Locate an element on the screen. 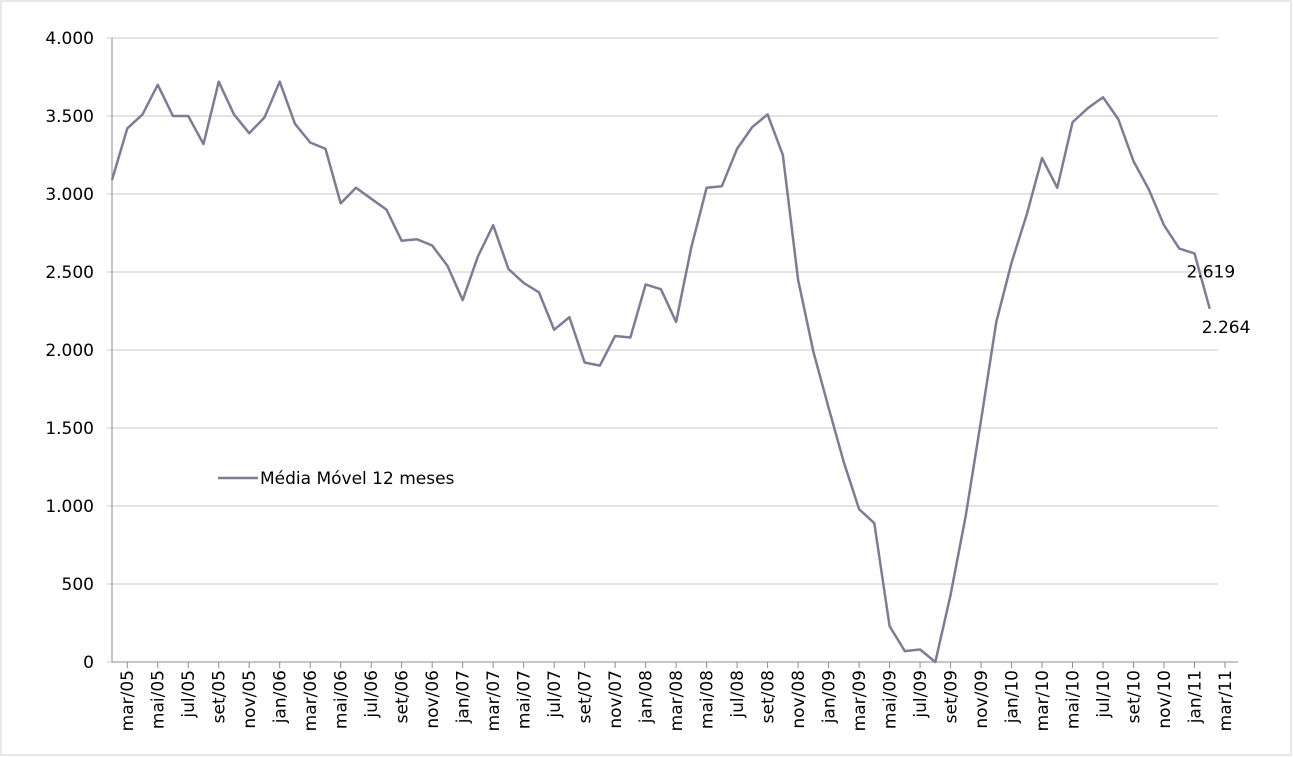  x-tick-label: mai/10 is located at coordinates (1074, 699).